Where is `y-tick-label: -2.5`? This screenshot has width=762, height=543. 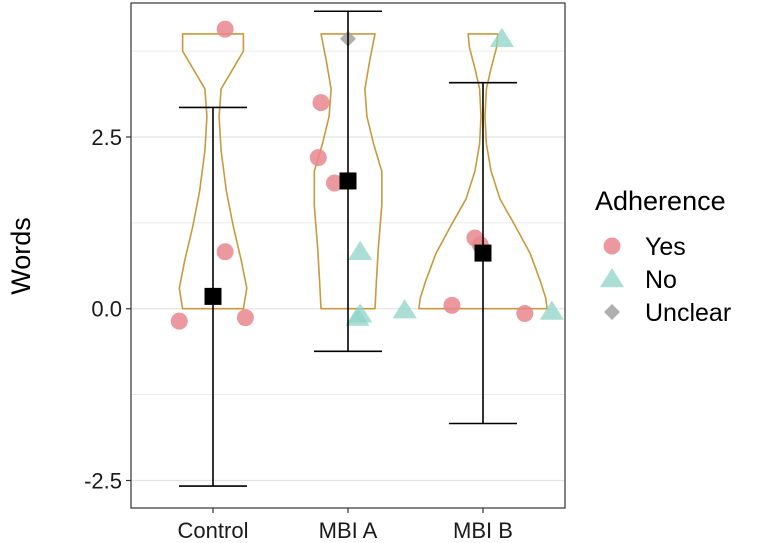 y-tick-label: -2.5 is located at coordinates (103, 481).